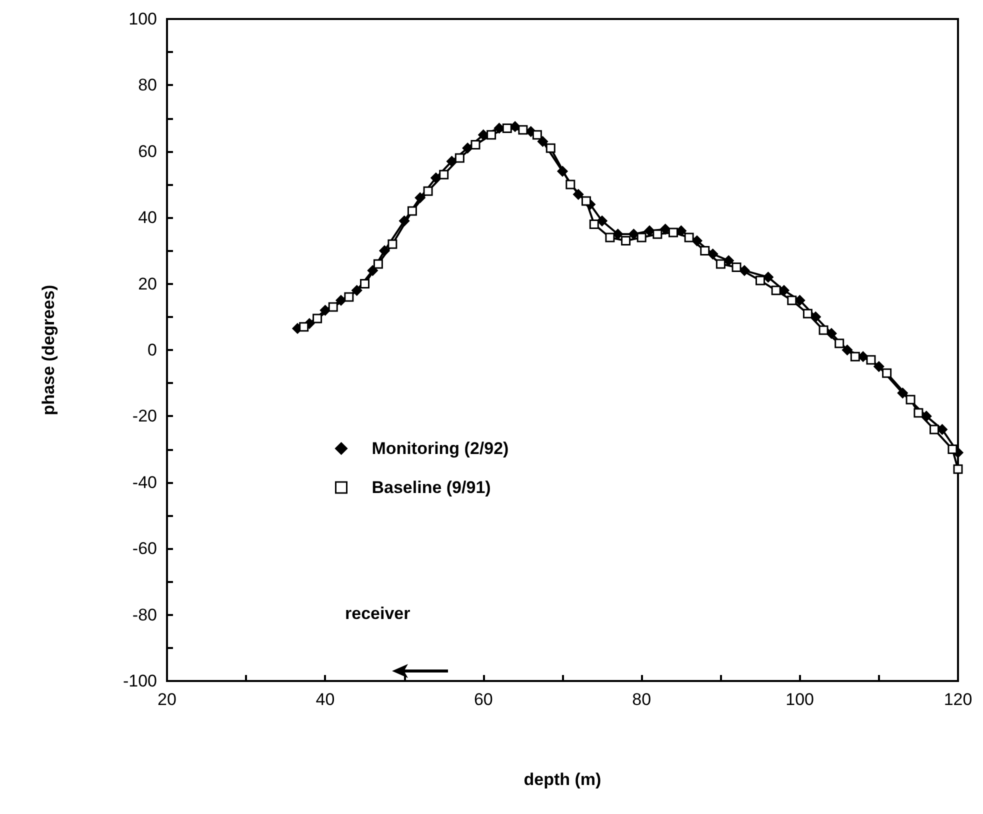 This screenshot has height=814, width=983. I want to click on x-tick-label: 100, so click(800, 699).